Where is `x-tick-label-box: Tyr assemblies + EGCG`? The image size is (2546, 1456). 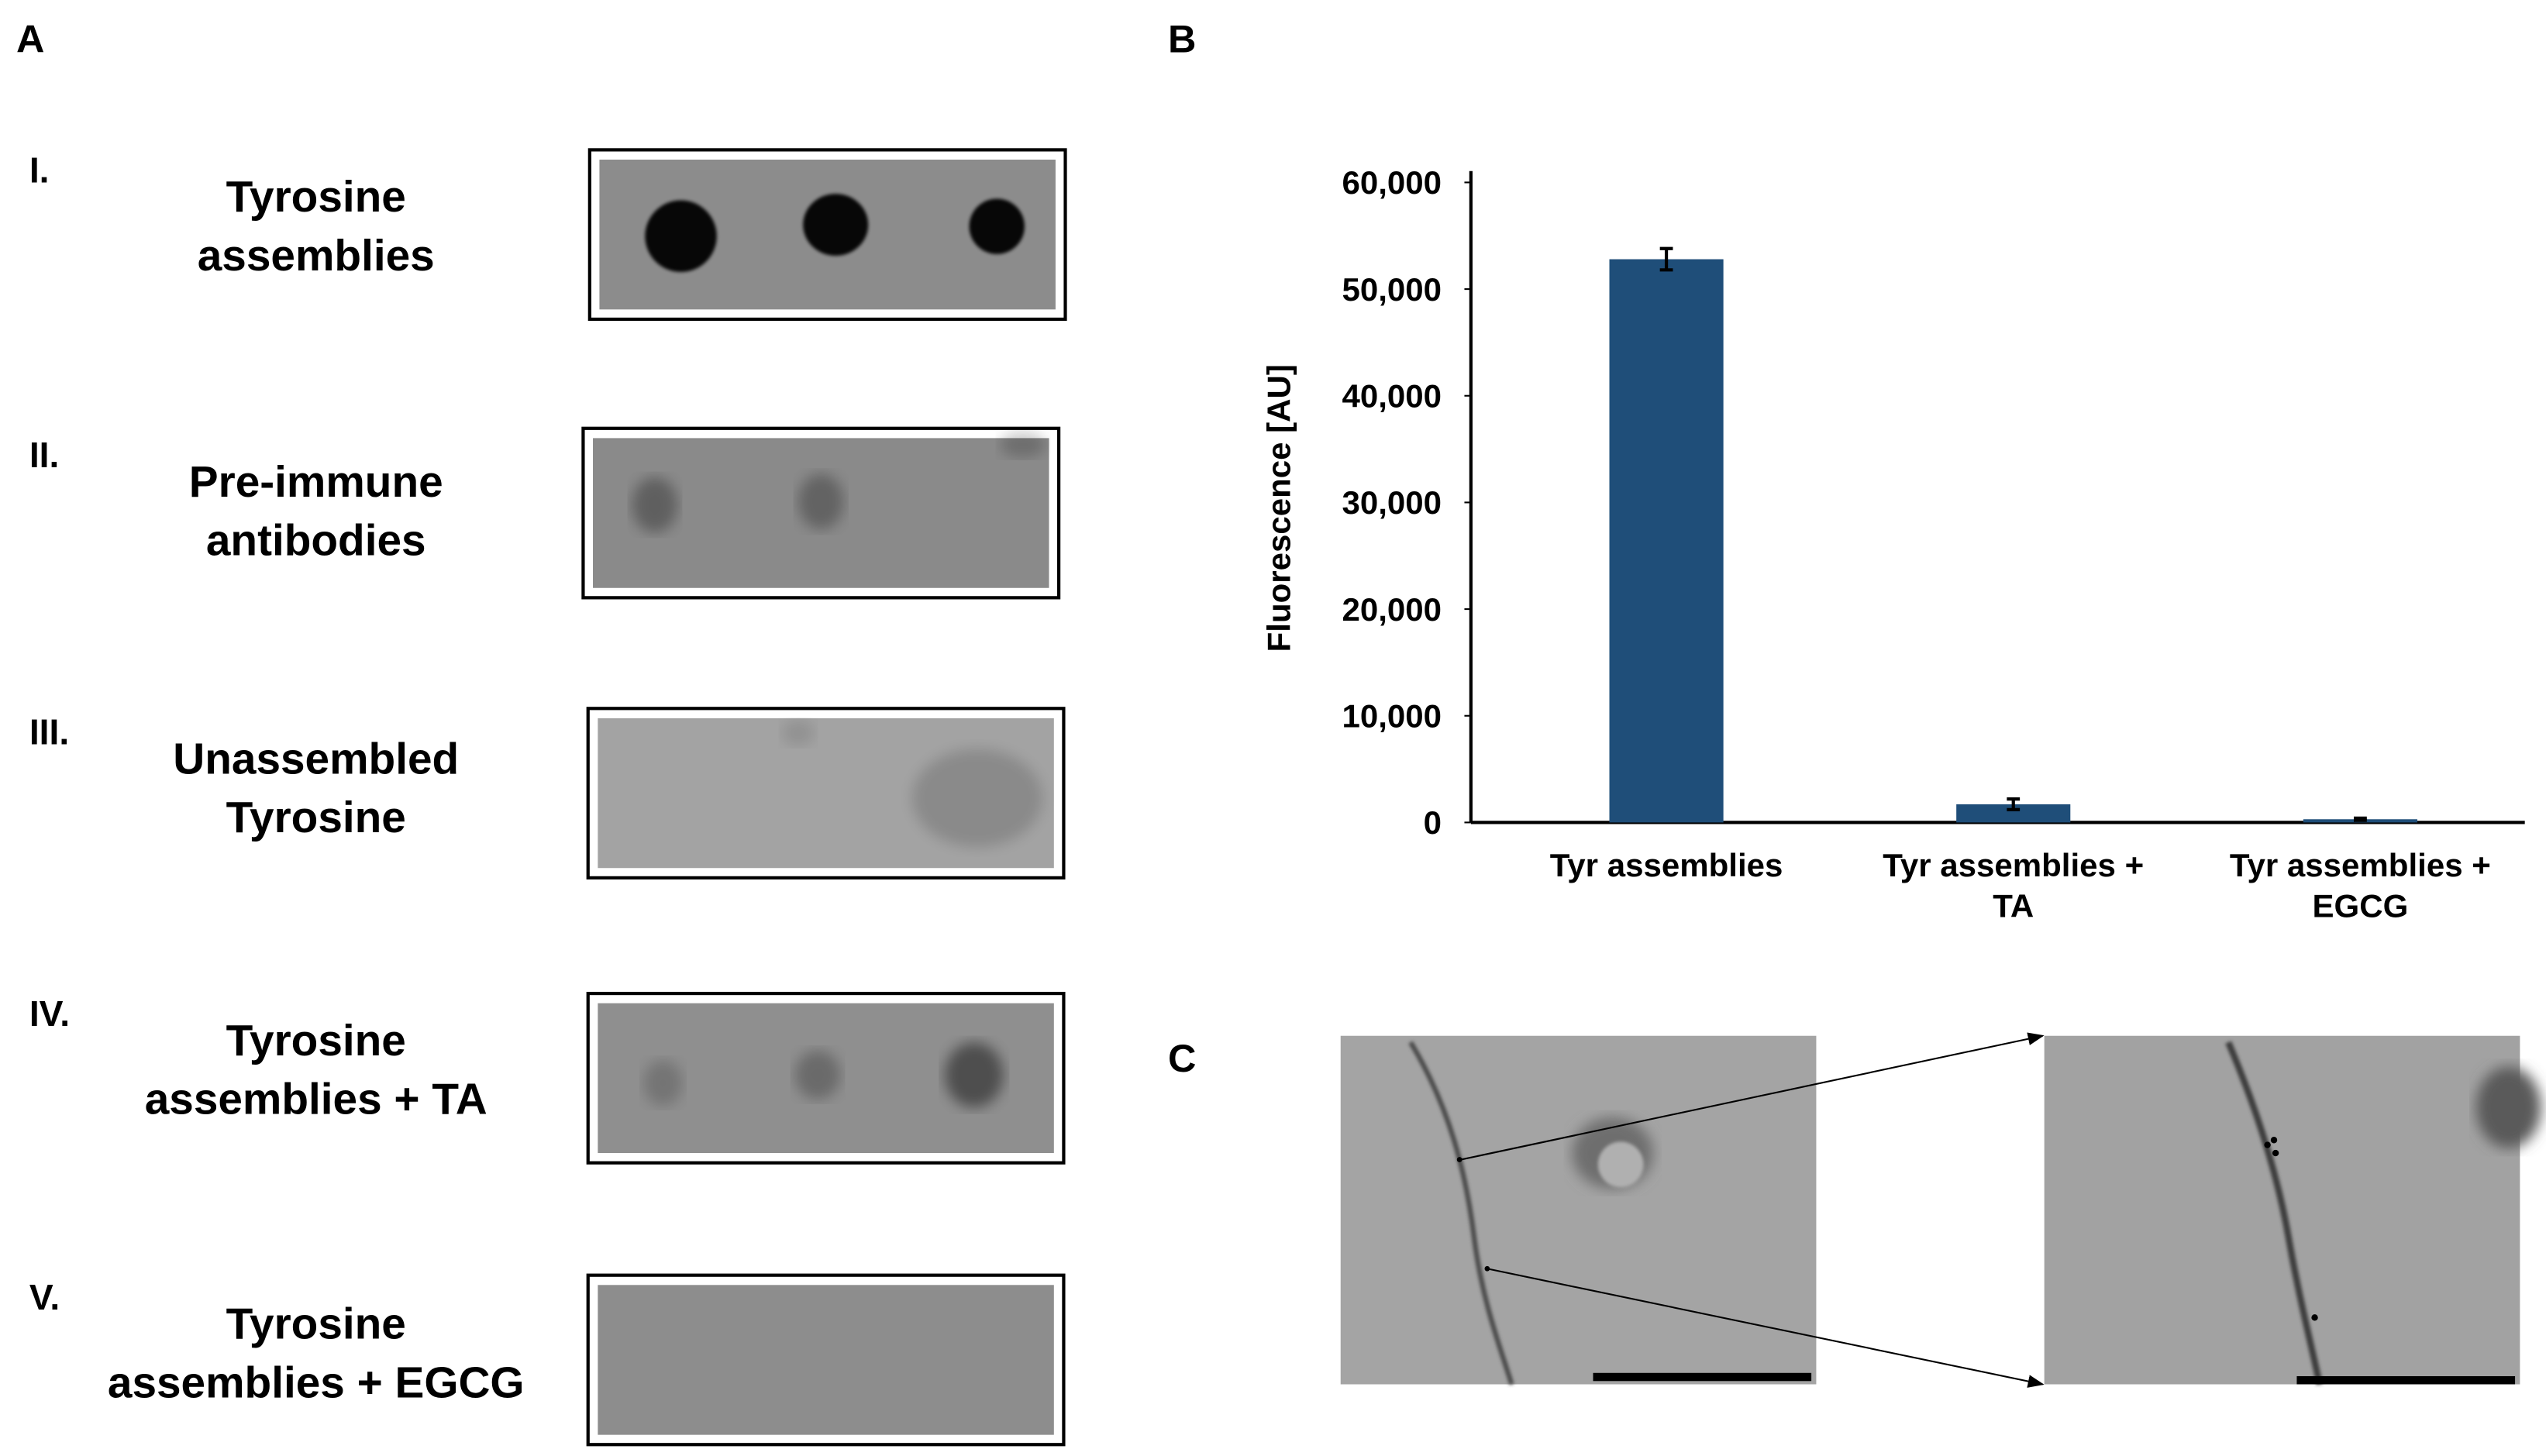 x-tick-label-box: Tyr assemblies + EGCG is located at coordinates (2360, 886).